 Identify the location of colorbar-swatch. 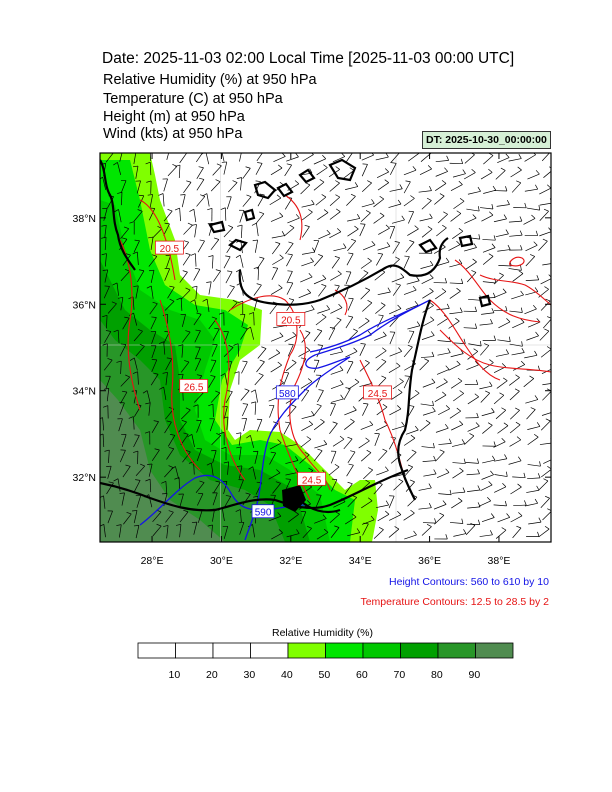
(381, 650).